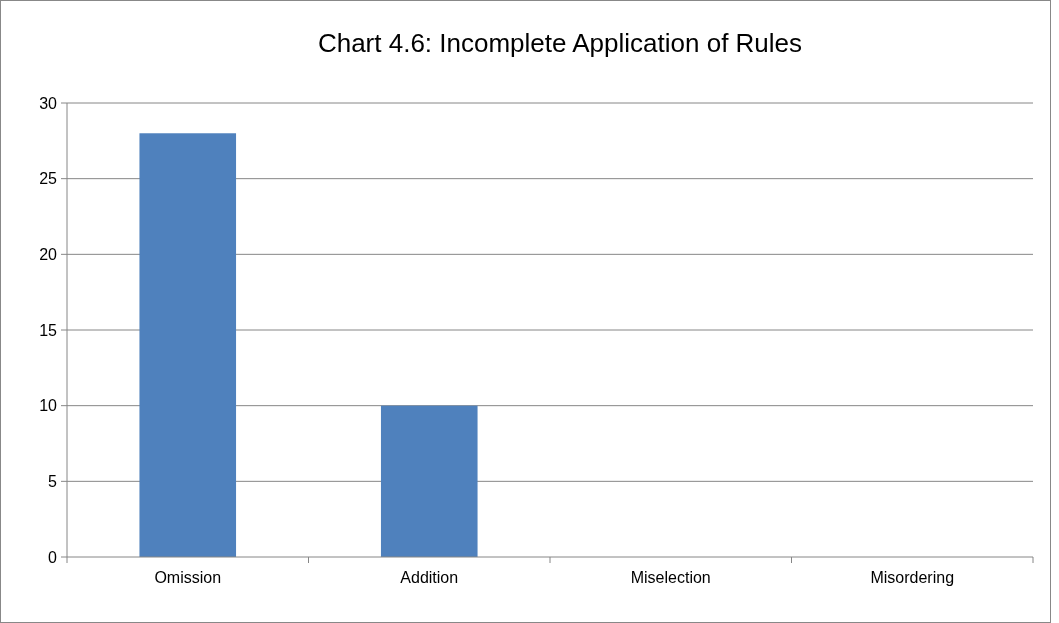  I want to click on x-tick-label: Addition, so click(429, 577).